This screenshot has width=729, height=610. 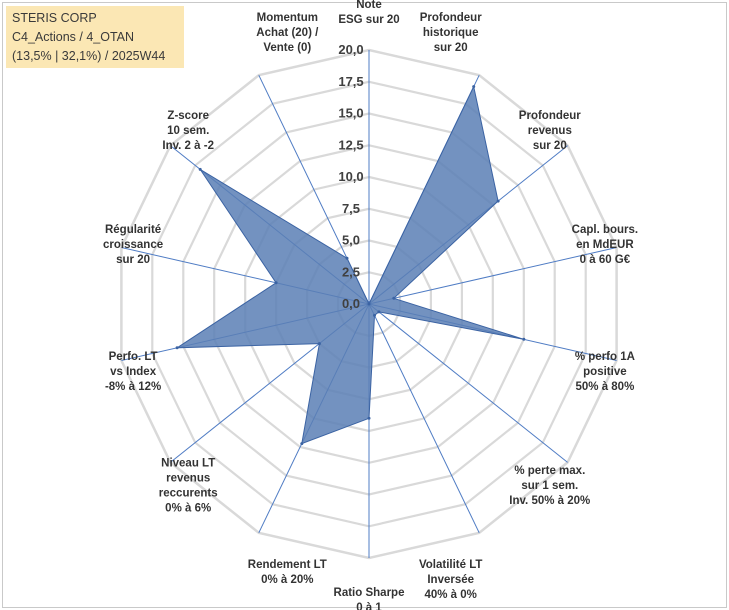 I want to click on tick-label: 0,0, so click(x=351, y=303).